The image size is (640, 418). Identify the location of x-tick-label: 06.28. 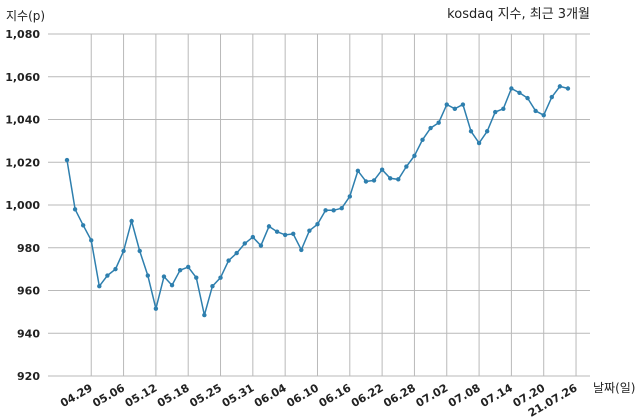
(399, 395).